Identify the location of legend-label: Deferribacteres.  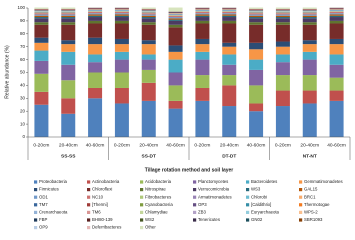
(106, 227).